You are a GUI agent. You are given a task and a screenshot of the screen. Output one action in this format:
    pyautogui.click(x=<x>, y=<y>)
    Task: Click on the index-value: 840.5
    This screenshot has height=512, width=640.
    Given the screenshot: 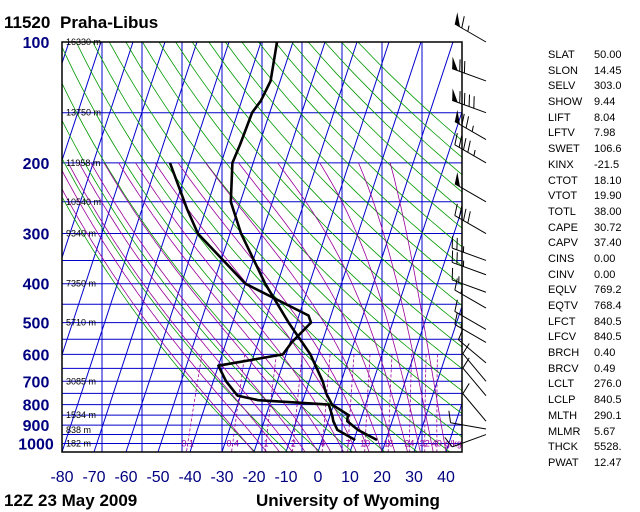 What is the action you would take?
    pyautogui.click(x=608, y=337)
    